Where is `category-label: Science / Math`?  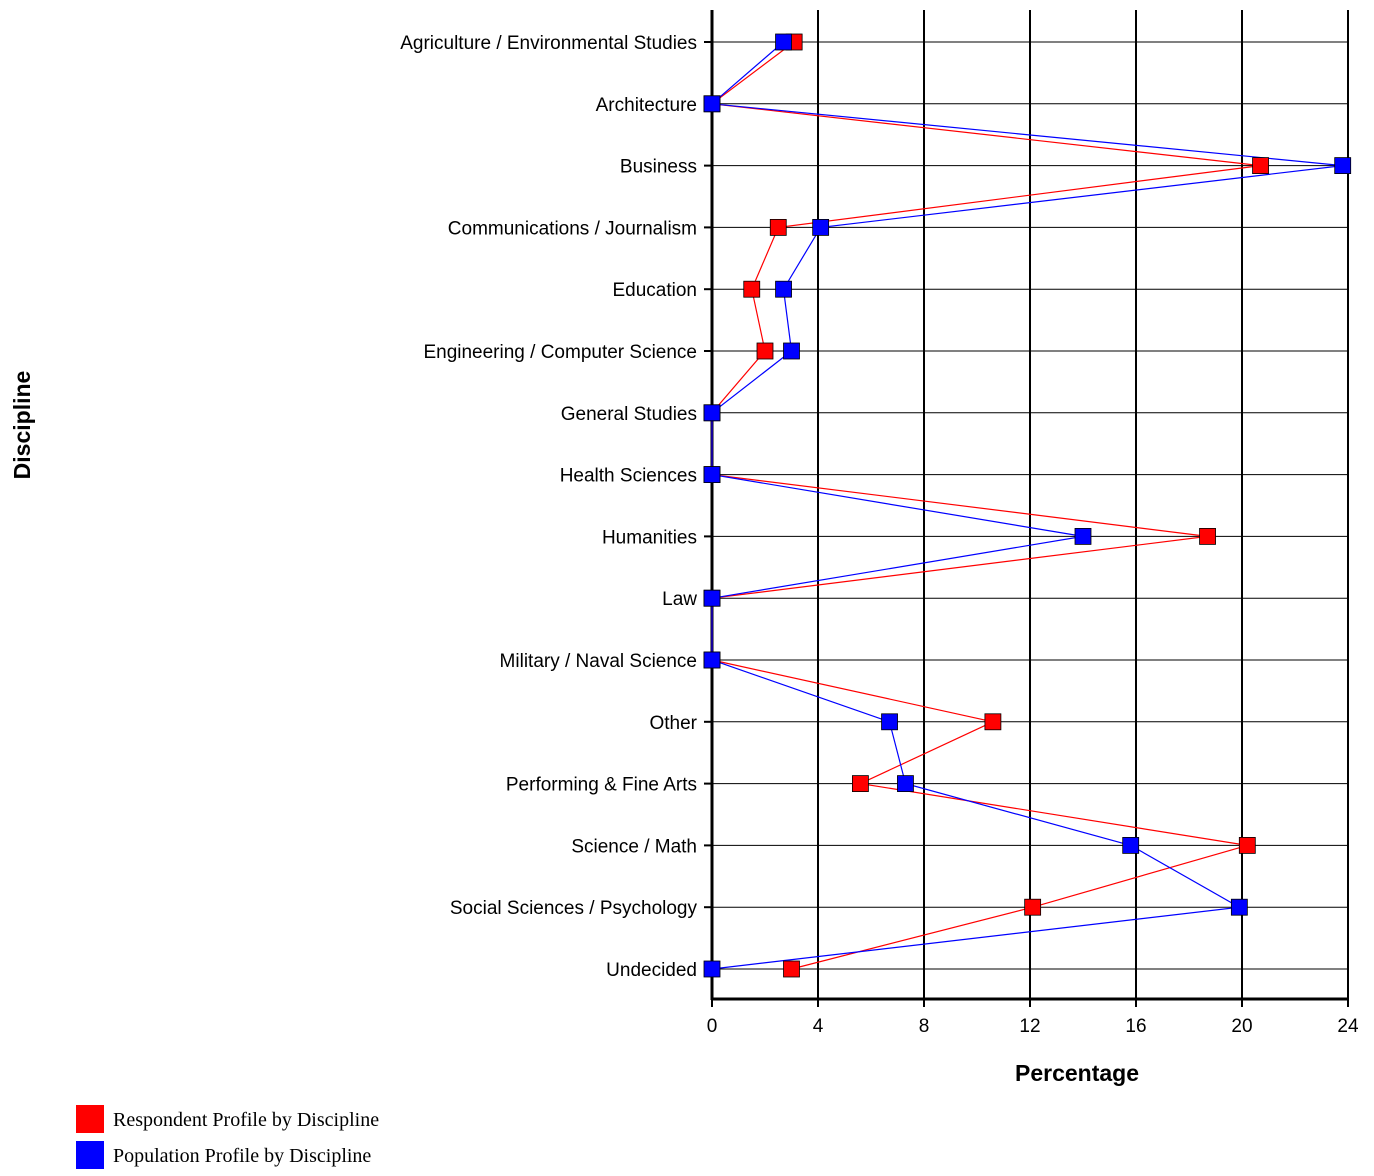 category-label: Science / Math is located at coordinates (634, 846).